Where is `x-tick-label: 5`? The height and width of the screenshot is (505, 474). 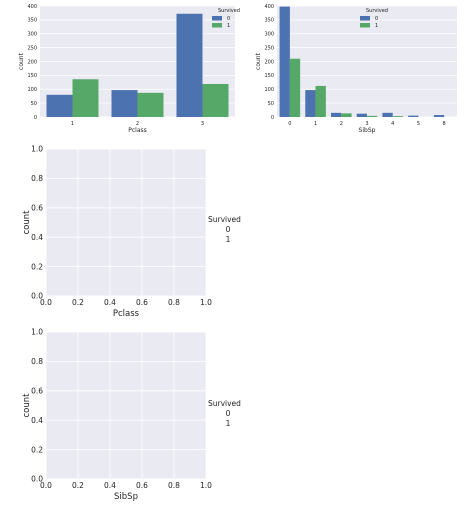
x-tick-label: 5 is located at coordinates (418, 124).